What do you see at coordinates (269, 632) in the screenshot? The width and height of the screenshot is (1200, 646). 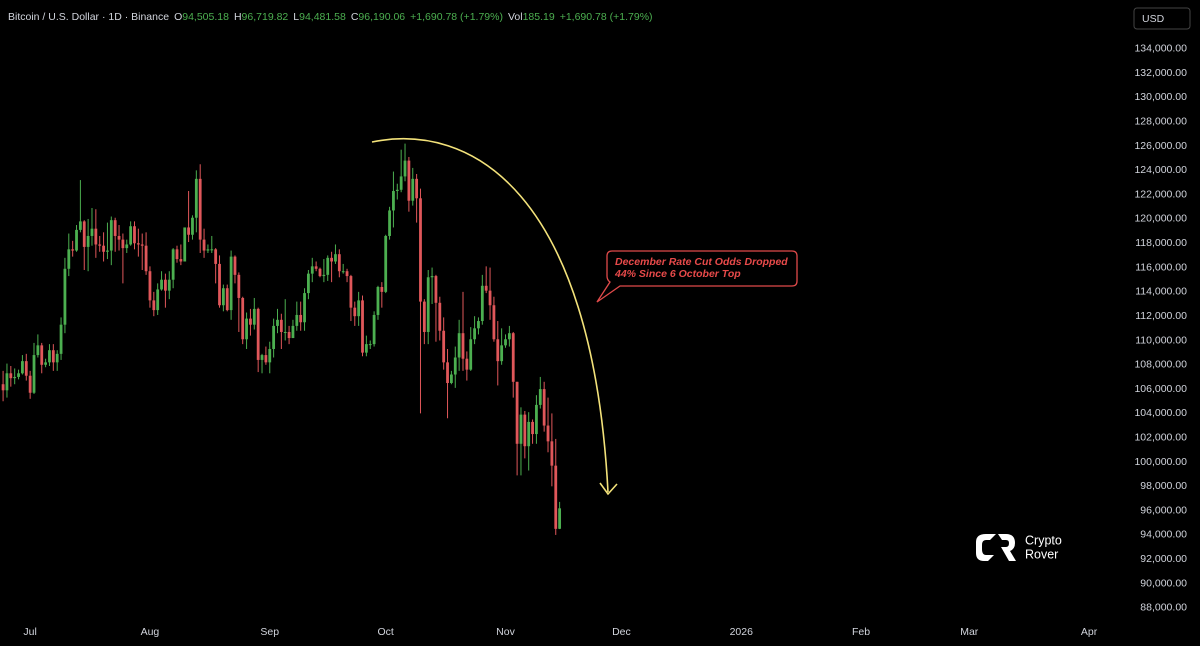 I see `x-tick-label: Sep` at bounding box center [269, 632].